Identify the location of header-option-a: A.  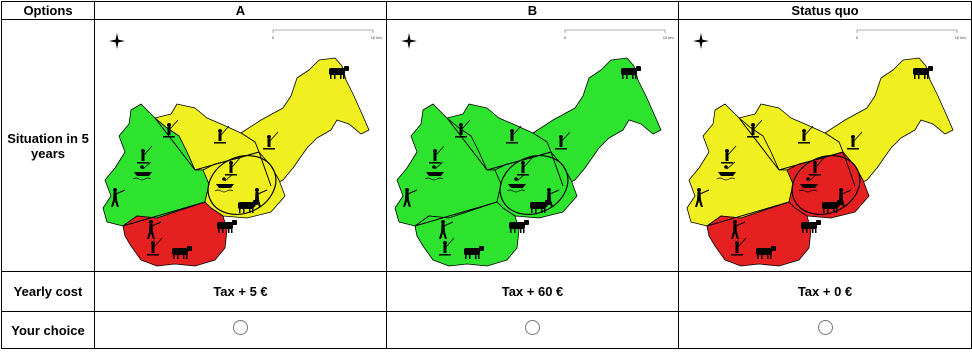
(240, 10).